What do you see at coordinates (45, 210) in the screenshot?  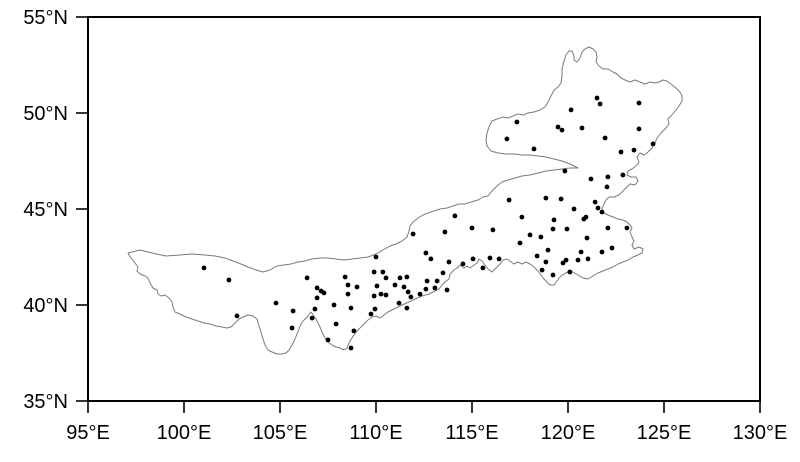 I see `y-tick-label: 45°N` at bounding box center [45, 210].